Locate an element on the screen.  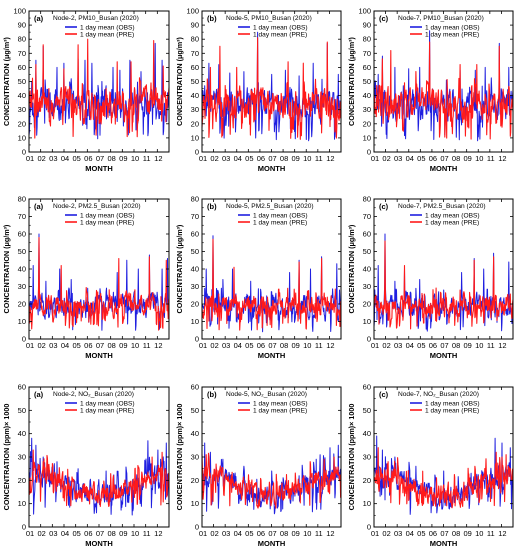
panel-label: (b) is located at coordinates (212, 206).